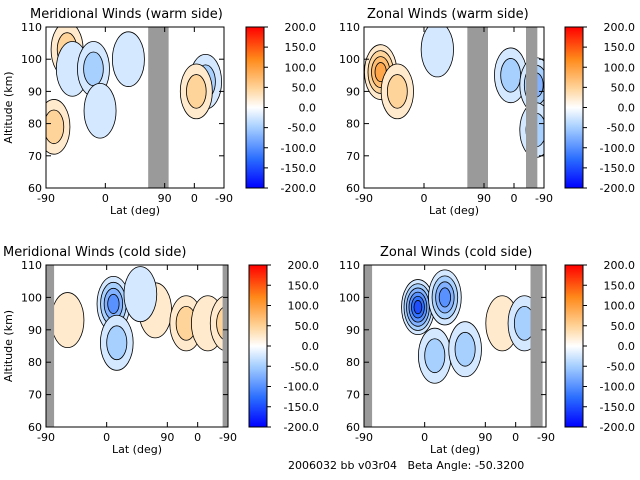 The width and height of the screenshot is (640, 480). I want to click on panel-title: Meridional Winds (warm side), so click(126, 14).